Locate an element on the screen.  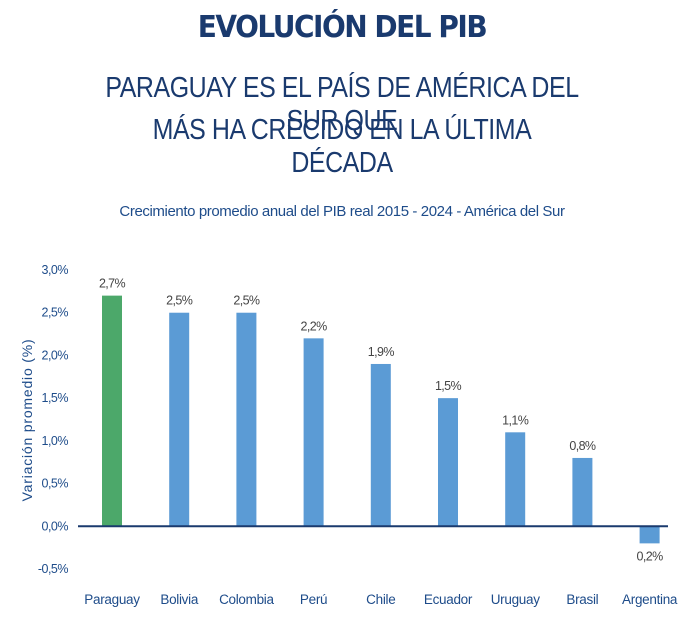
page-title: EVOLUCIÓN DEL PIB is located at coordinates (342, 26).